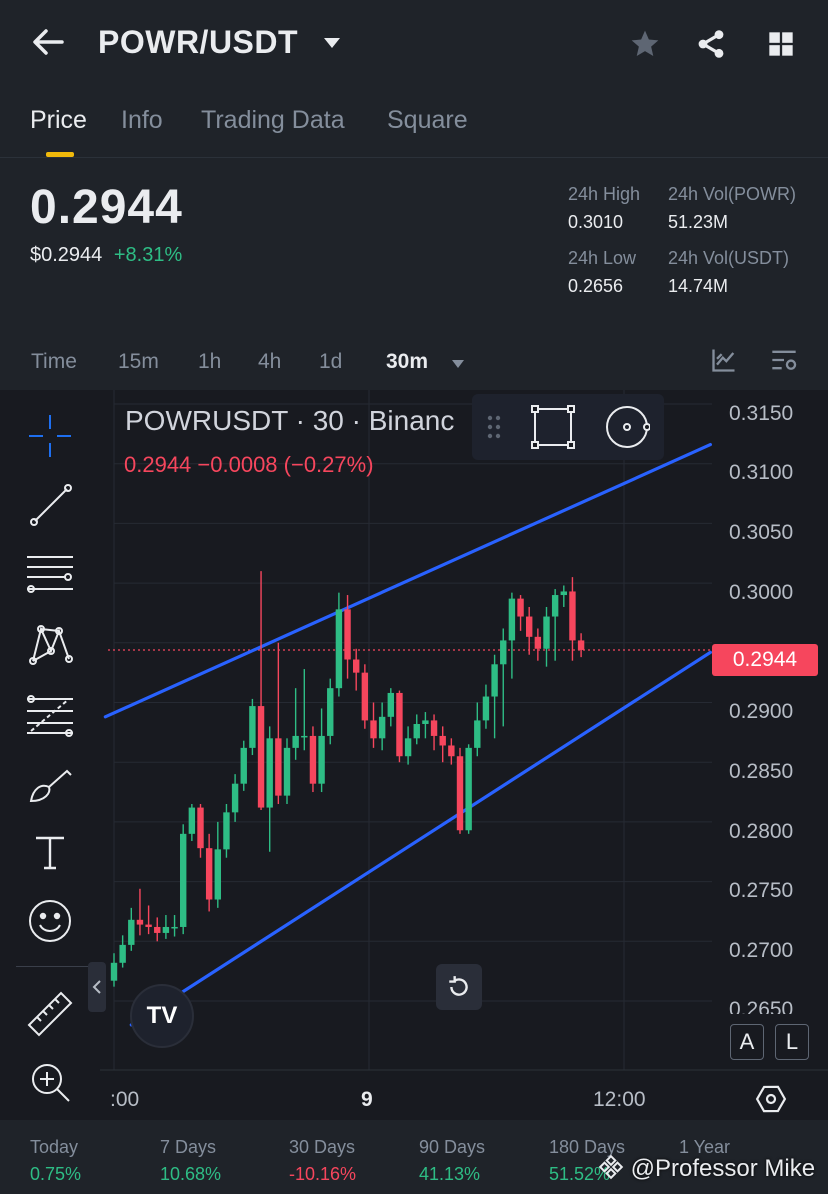 The height and width of the screenshot is (1194, 828). What do you see at coordinates (450, 1174) in the screenshot?
I see `perf-value: 41.13%` at bounding box center [450, 1174].